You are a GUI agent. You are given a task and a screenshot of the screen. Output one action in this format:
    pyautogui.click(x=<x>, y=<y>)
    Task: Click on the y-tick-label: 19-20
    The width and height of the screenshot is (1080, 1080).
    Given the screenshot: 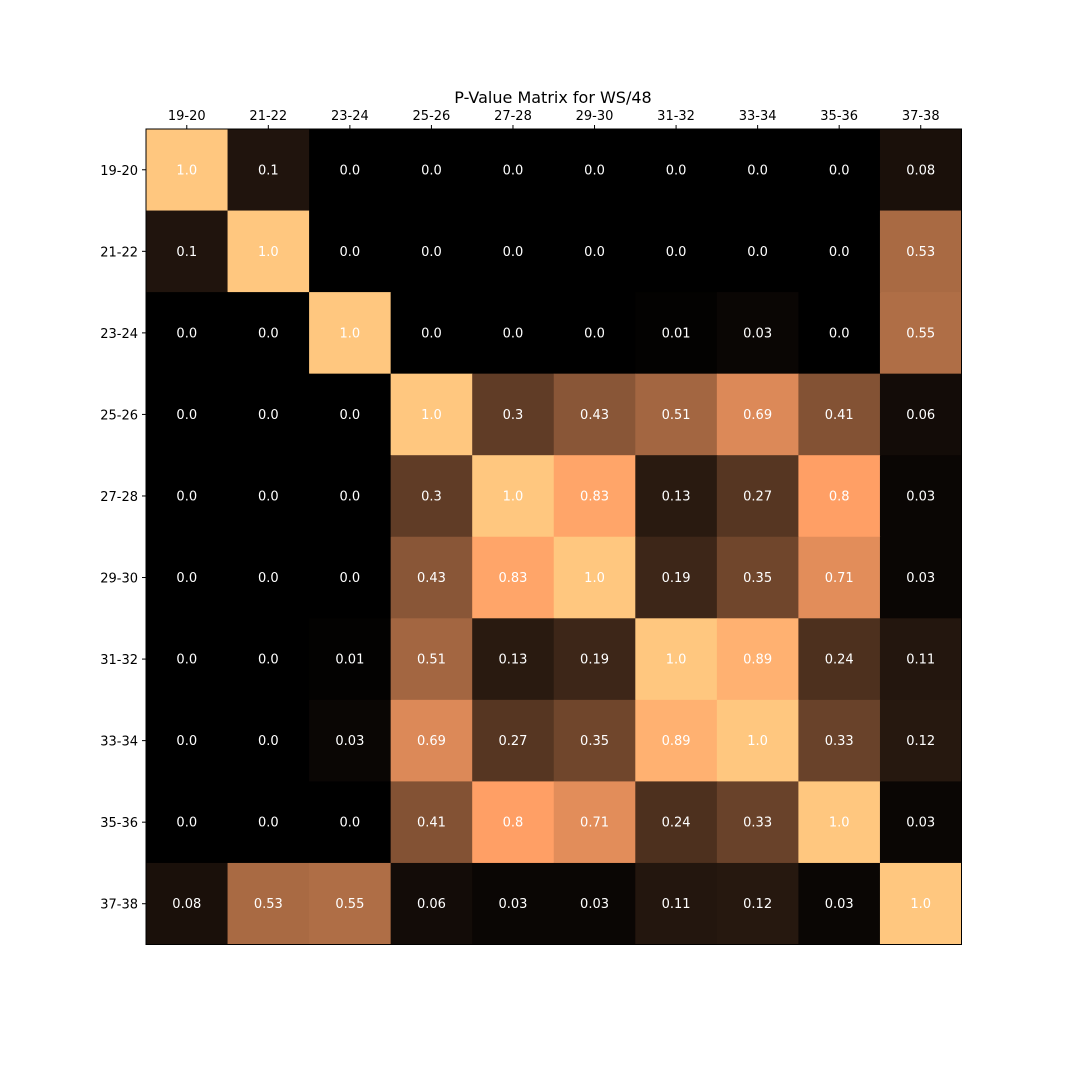 What is the action you would take?
    pyautogui.click(x=119, y=171)
    